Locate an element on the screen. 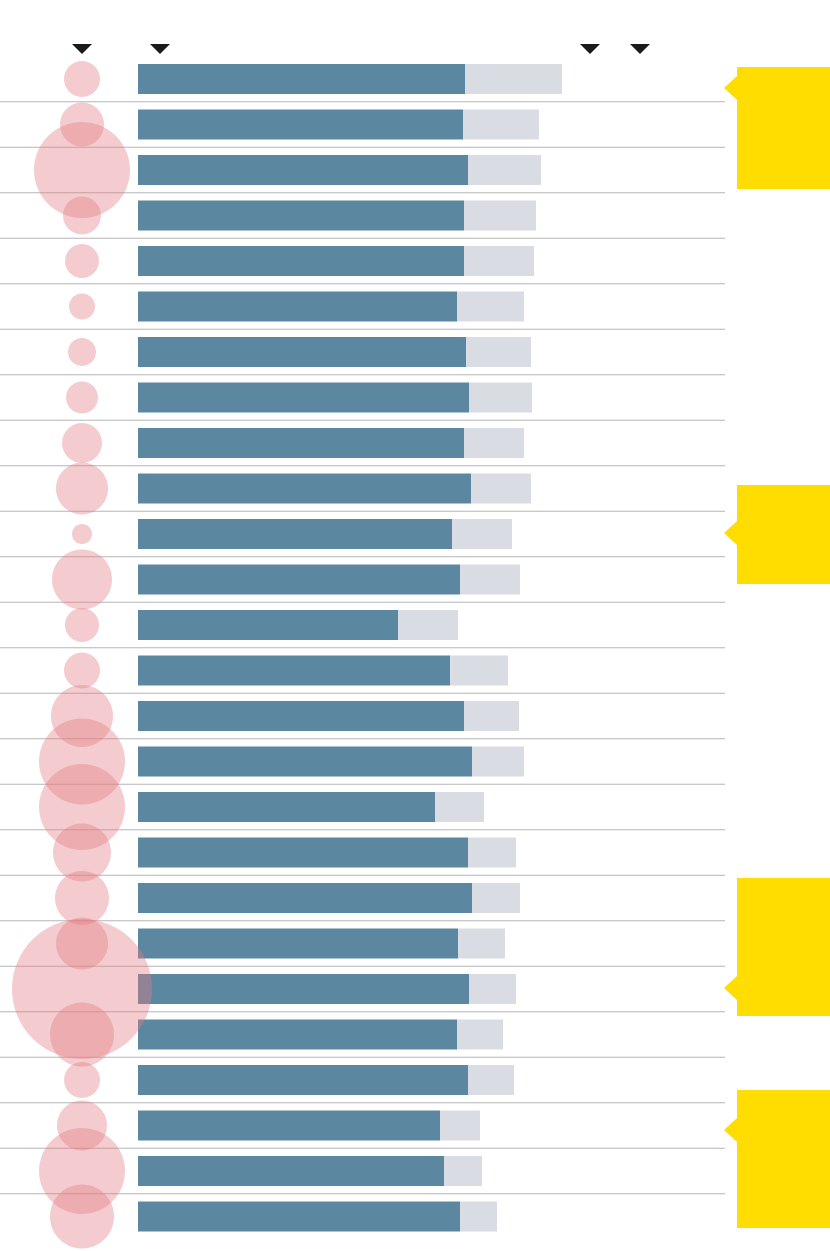 Image resolution: width=830 pixels, height=1251 pixels. header-markers is located at coordinates (361, 49).